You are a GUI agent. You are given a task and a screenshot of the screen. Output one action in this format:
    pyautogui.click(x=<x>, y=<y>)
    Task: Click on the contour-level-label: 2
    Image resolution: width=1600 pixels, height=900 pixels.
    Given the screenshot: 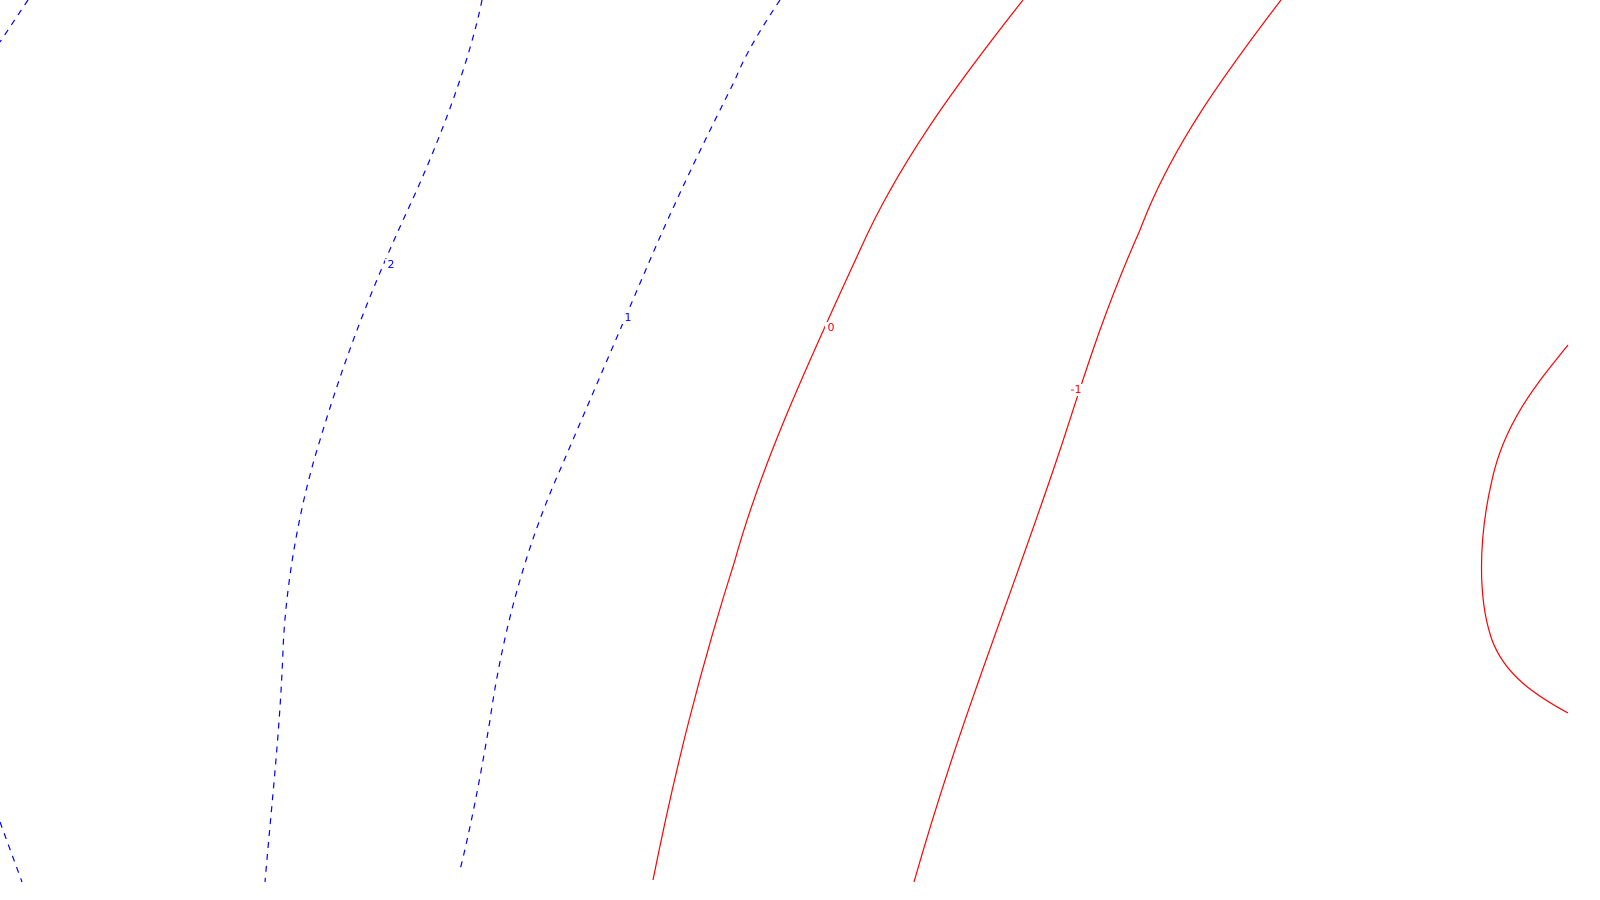 What is the action you would take?
    pyautogui.click(x=391, y=264)
    